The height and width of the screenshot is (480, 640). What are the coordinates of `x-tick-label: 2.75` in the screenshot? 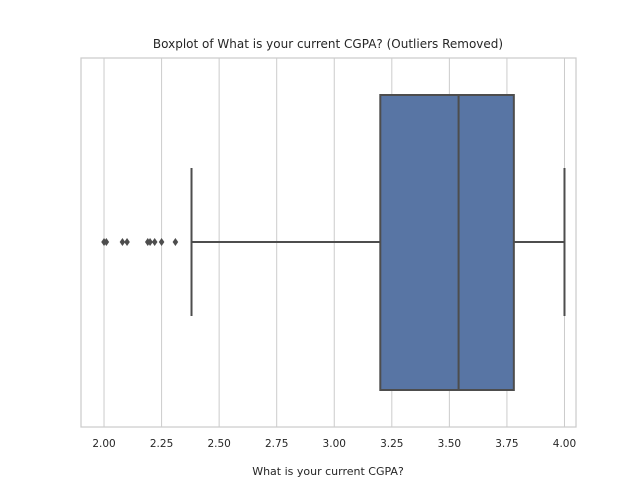 It's located at (276, 444).